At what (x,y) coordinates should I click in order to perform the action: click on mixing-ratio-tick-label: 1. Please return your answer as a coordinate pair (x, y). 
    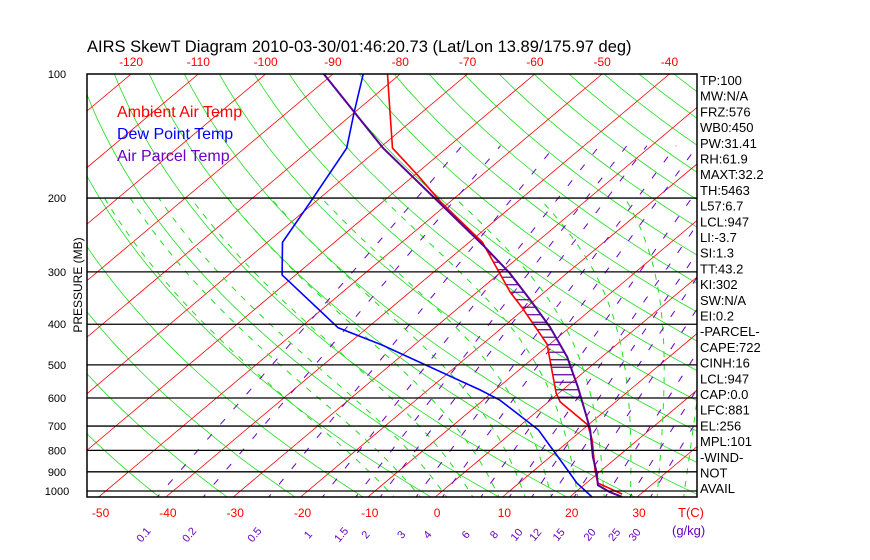
    Looking at the image, I should click on (308, 535).